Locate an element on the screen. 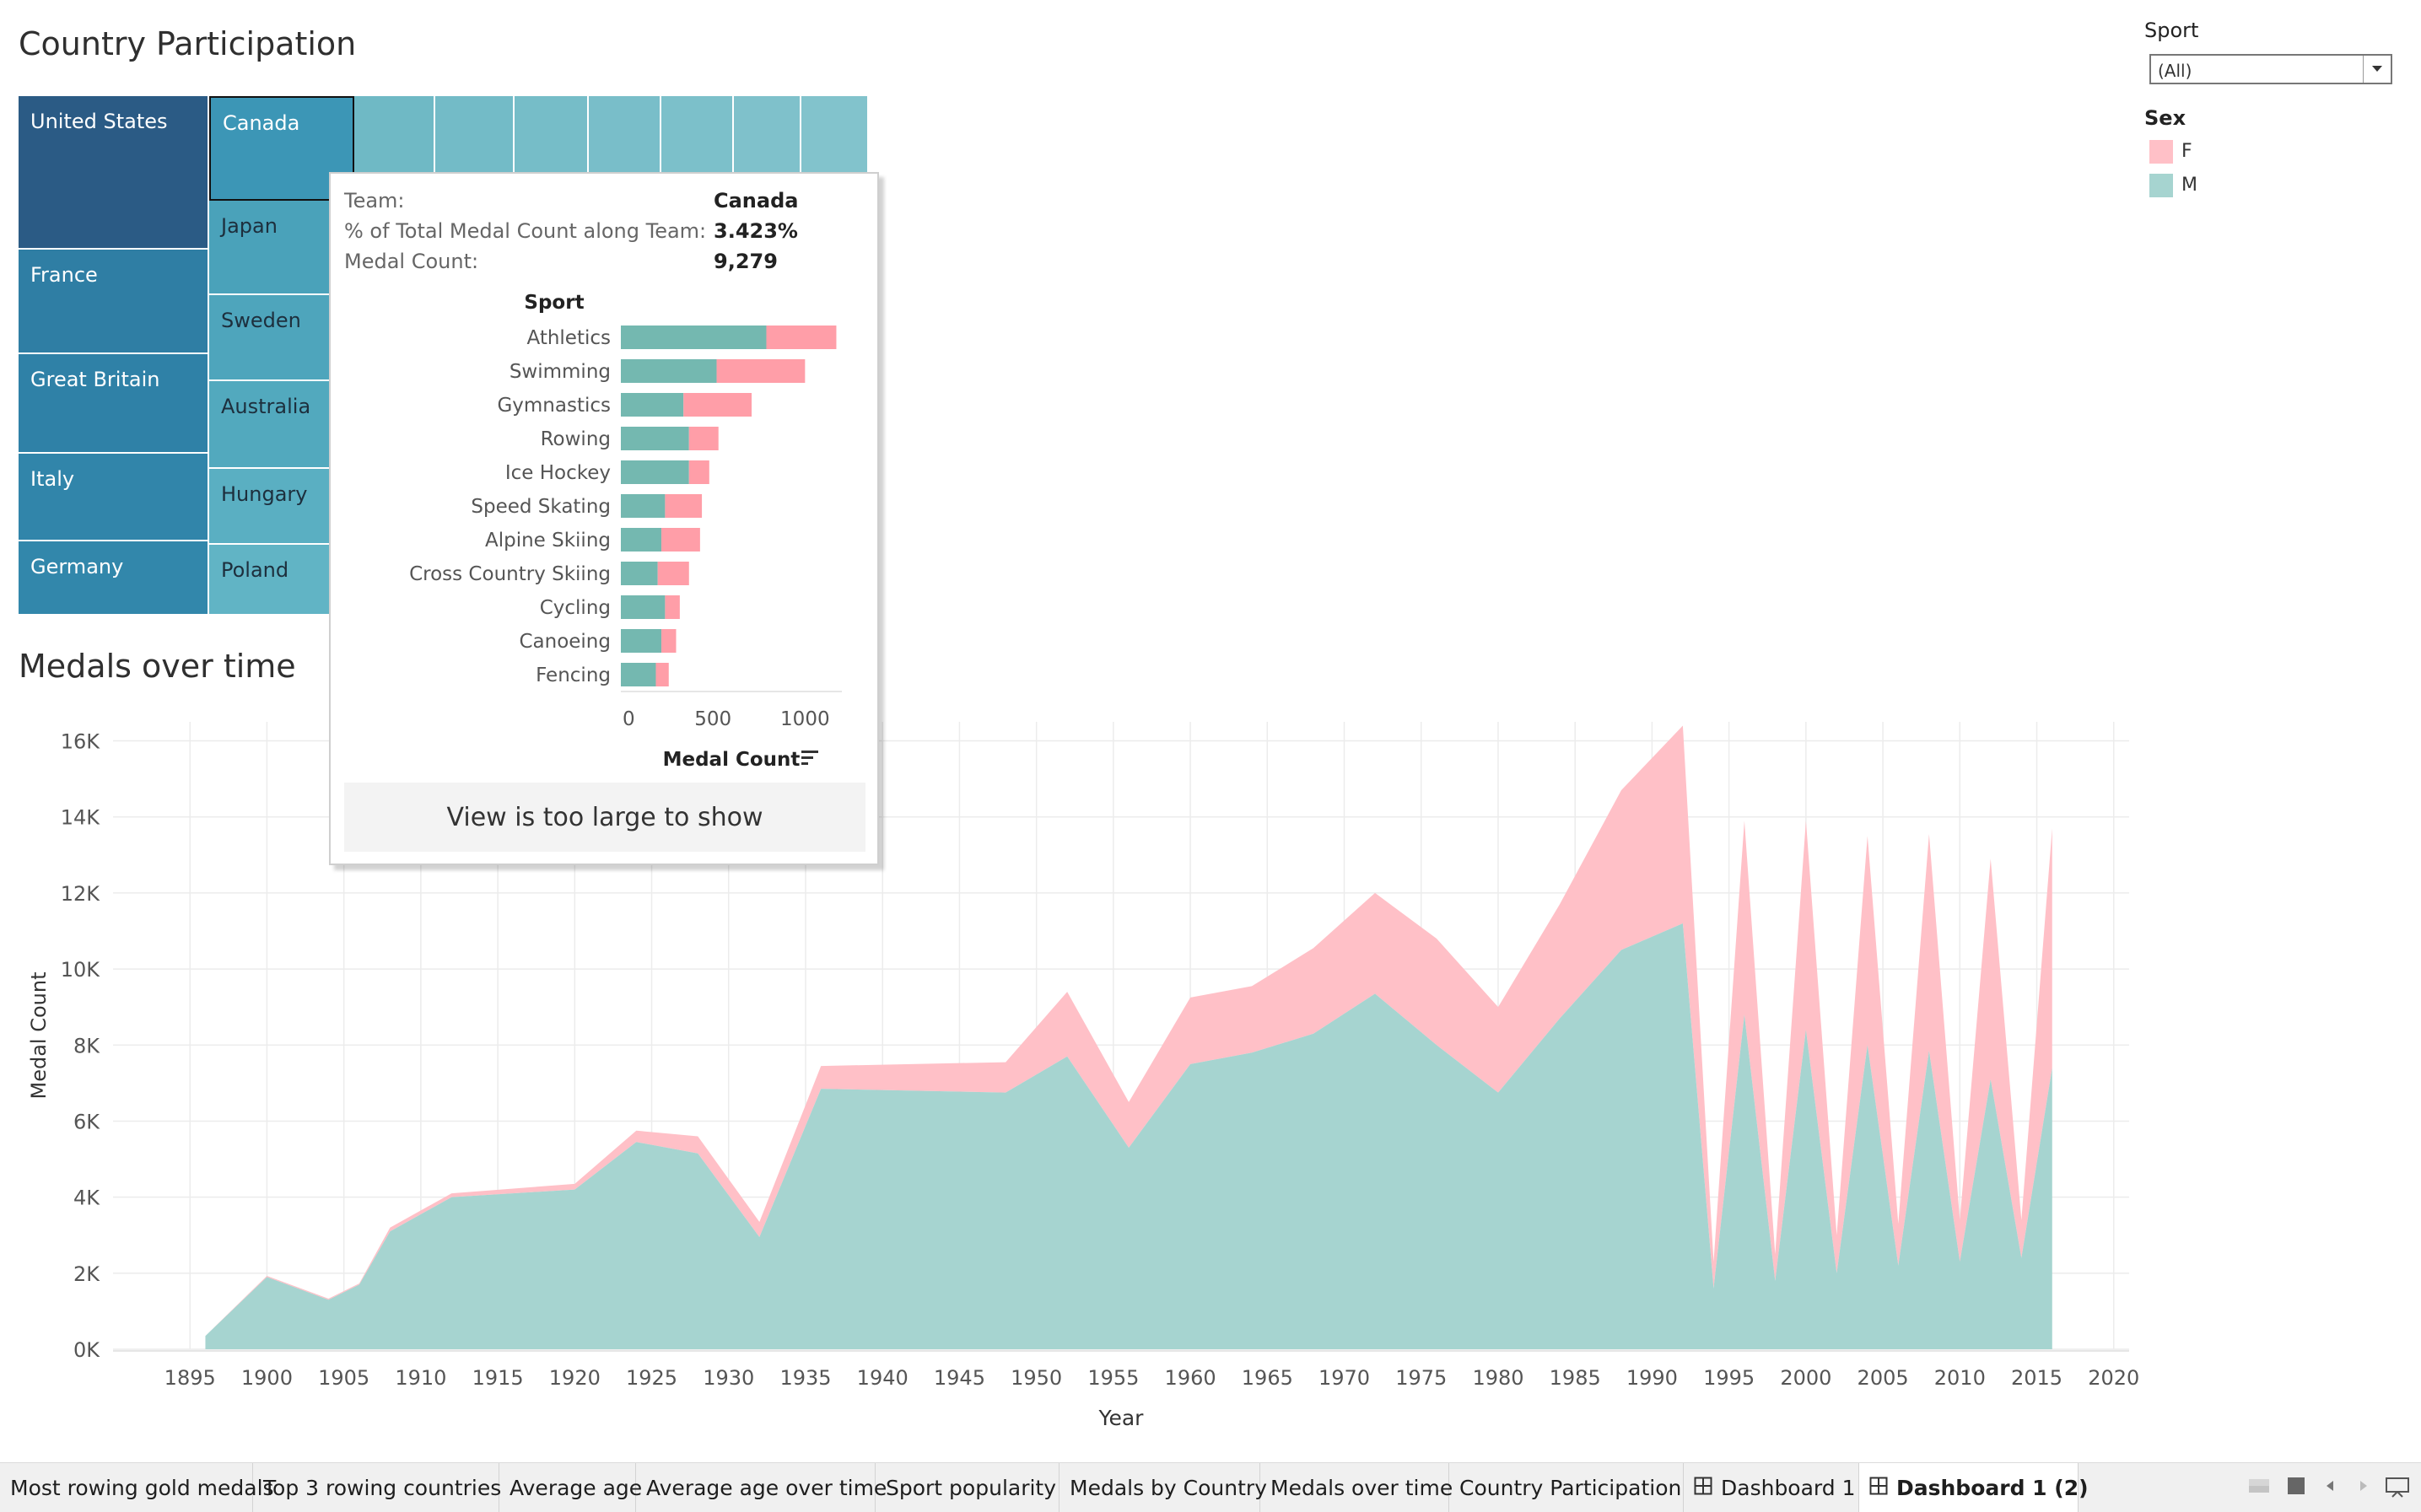 This screenshot has width=2421, height=1512. sheet-tab: Average age is located at coordinates (570, 1487).